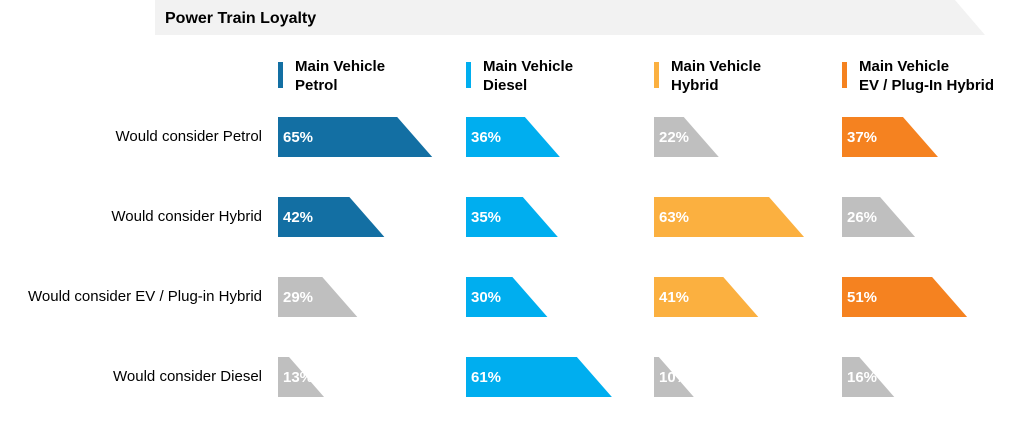  I want to click on value-label: 36%, so click(486, 137).